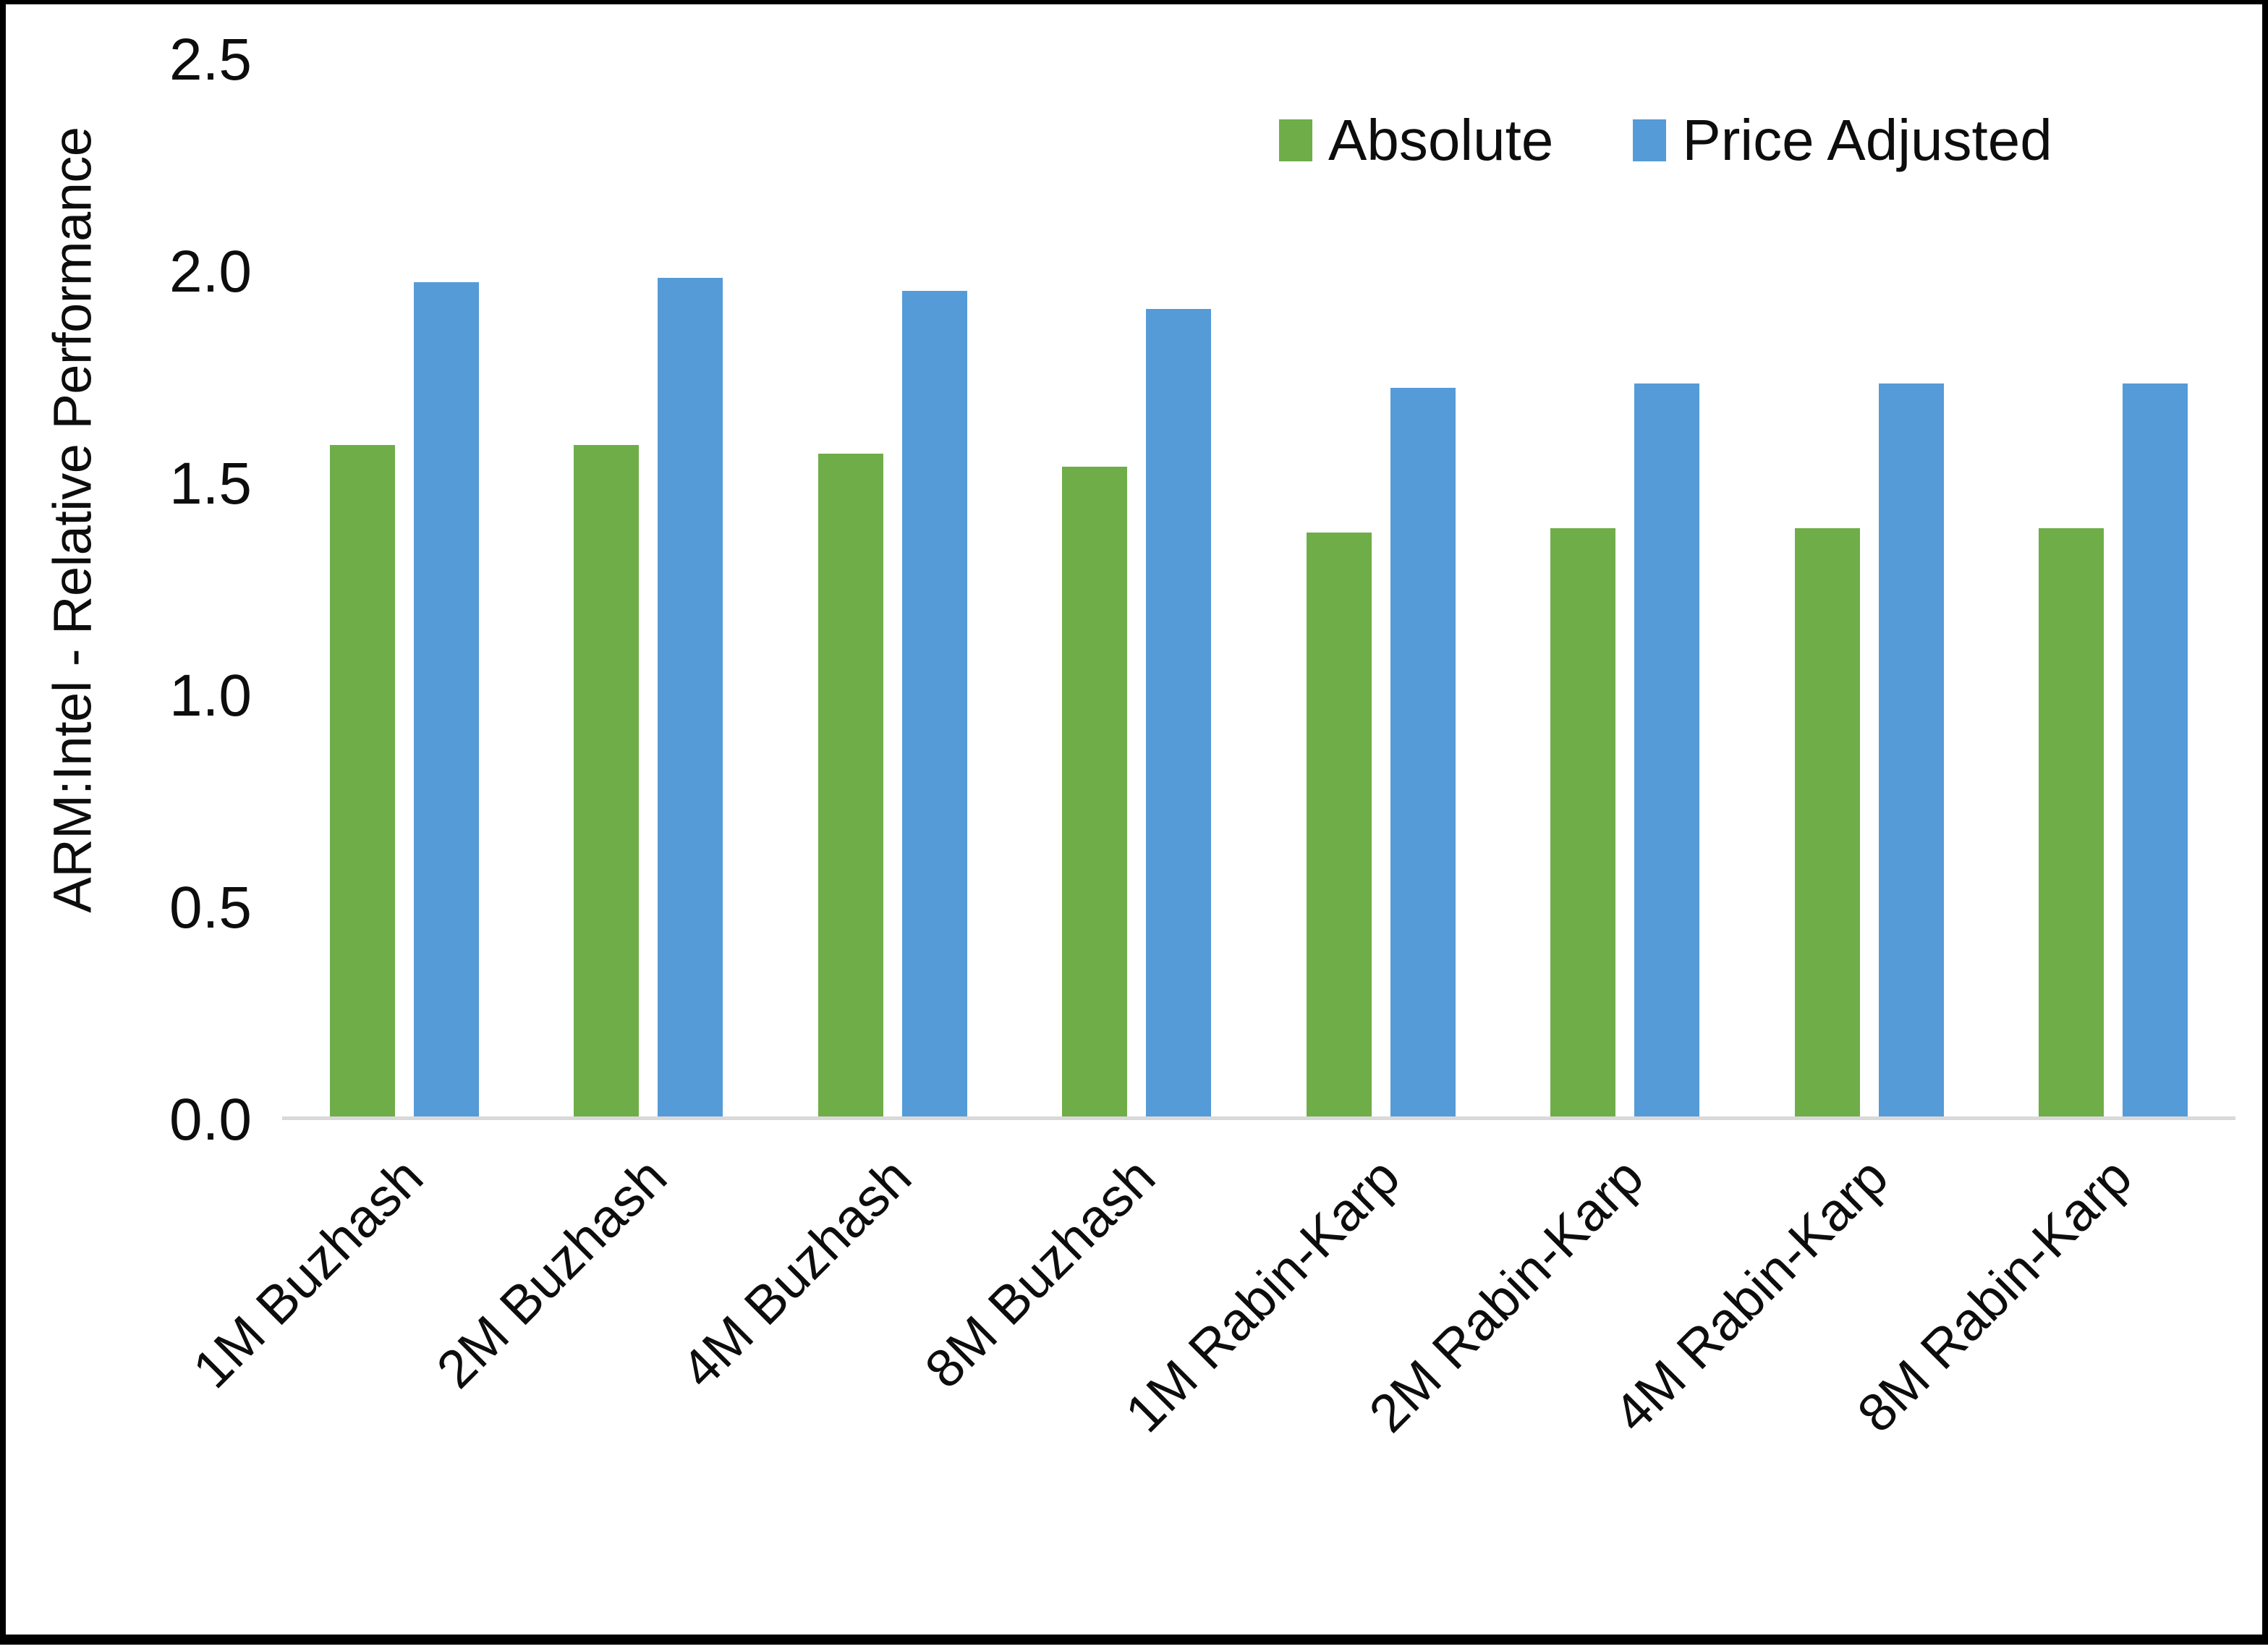 This screenshot has height=1649, width=2268. Describe the element at coordinates (210, 484) in the screenshot. I see `y-tick-label: 1.5` at that location.